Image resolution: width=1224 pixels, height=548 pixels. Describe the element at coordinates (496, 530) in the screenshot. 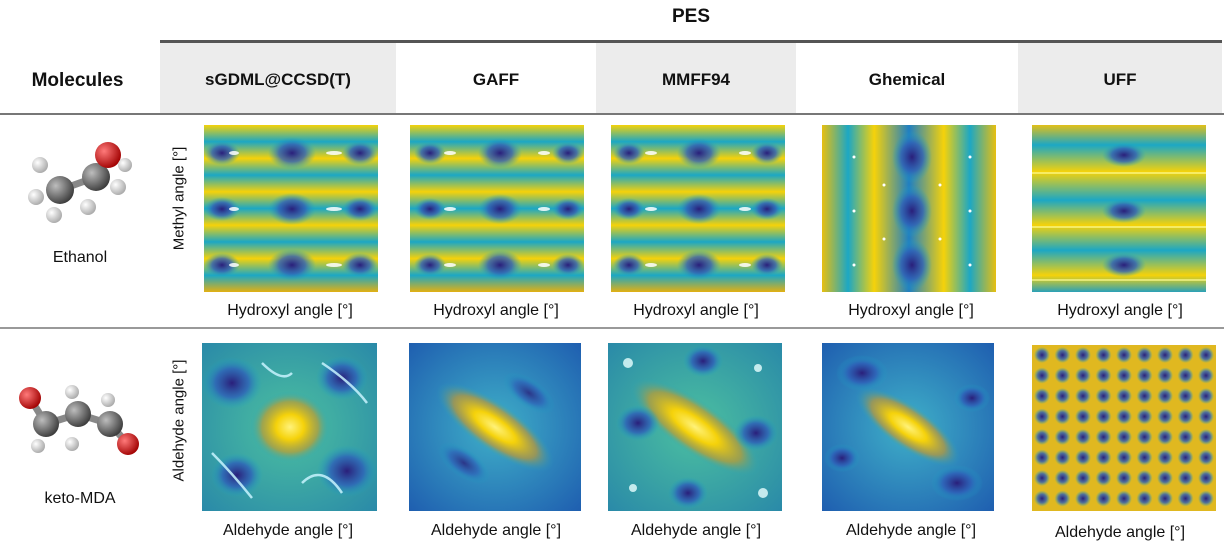

I see `row2-x-axis-label-gaff: Aldehyde angle [°]` at that location.